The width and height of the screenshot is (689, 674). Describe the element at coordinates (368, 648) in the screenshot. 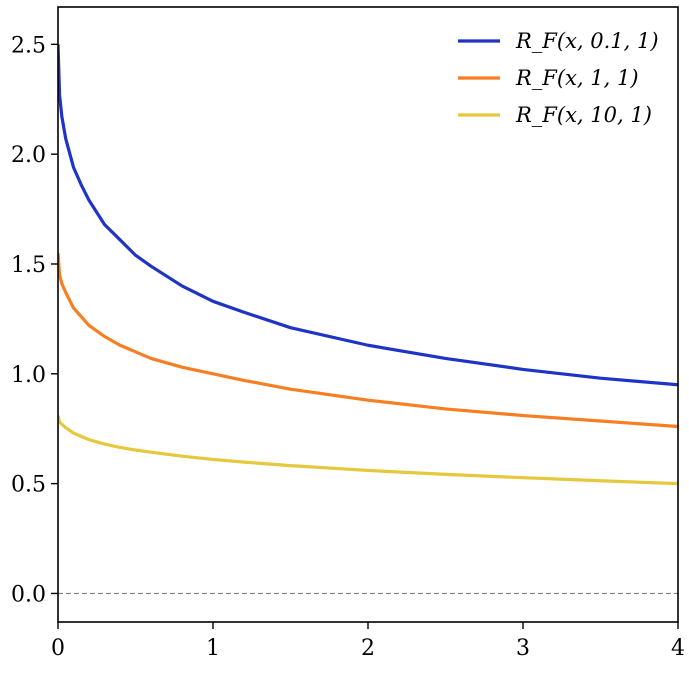

I see `x-tick-label: 2` at that location.